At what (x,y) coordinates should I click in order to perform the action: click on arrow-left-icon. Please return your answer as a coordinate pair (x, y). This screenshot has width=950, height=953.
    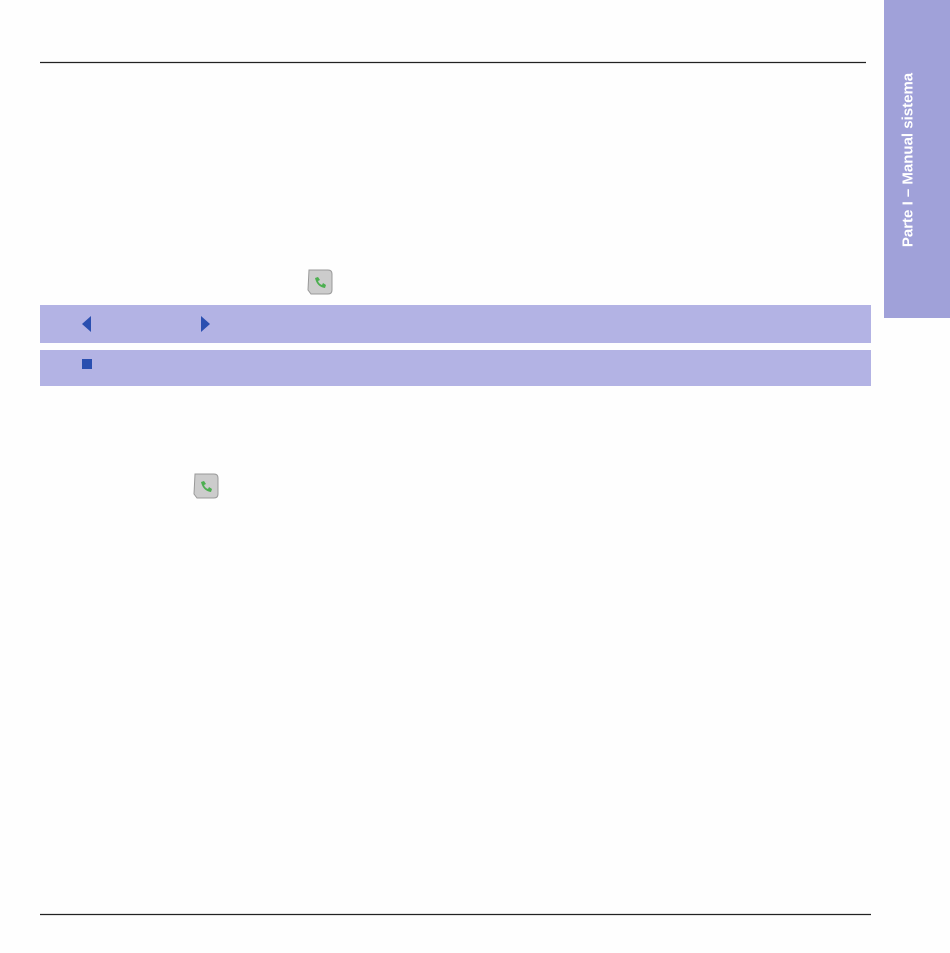
    Looking at the image, I should click on (86, 324).